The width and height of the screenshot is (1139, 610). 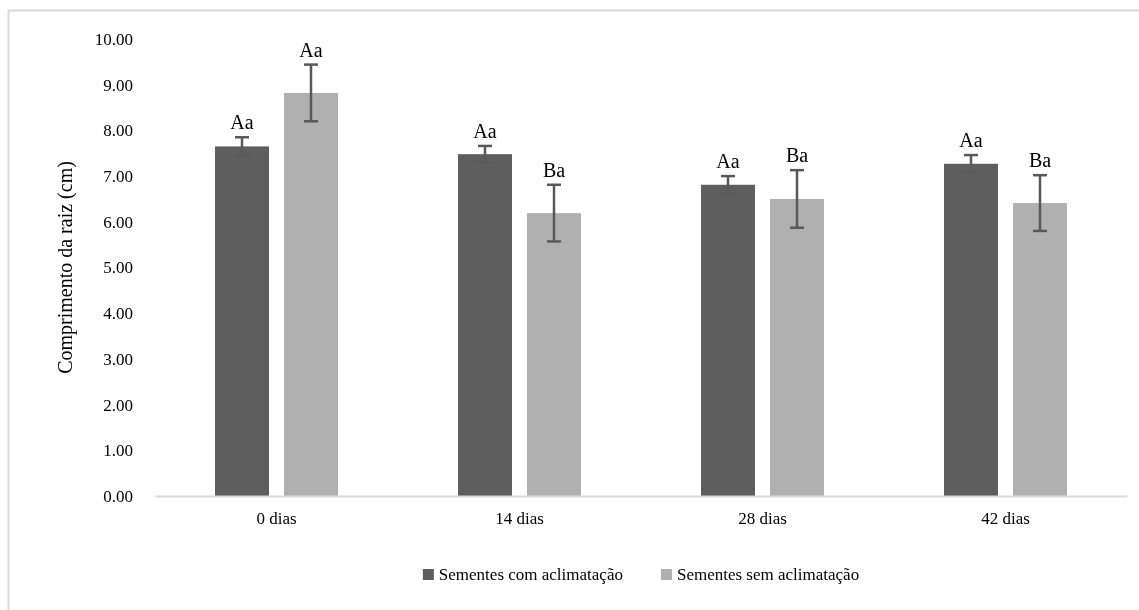 I want to click on y-tick-label: 3.00, so click(x=118, y=359).